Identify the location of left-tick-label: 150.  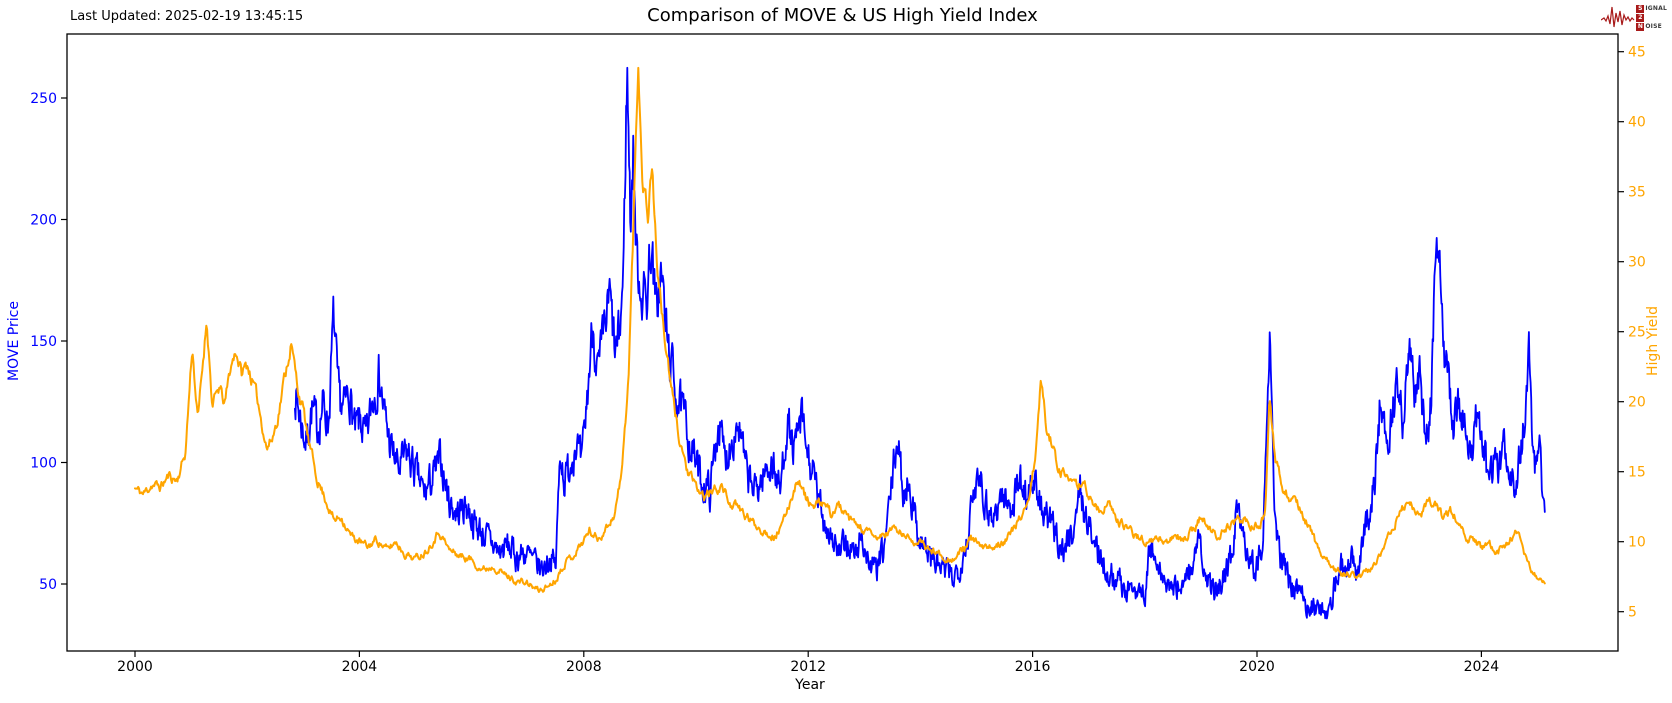
(43, 342).